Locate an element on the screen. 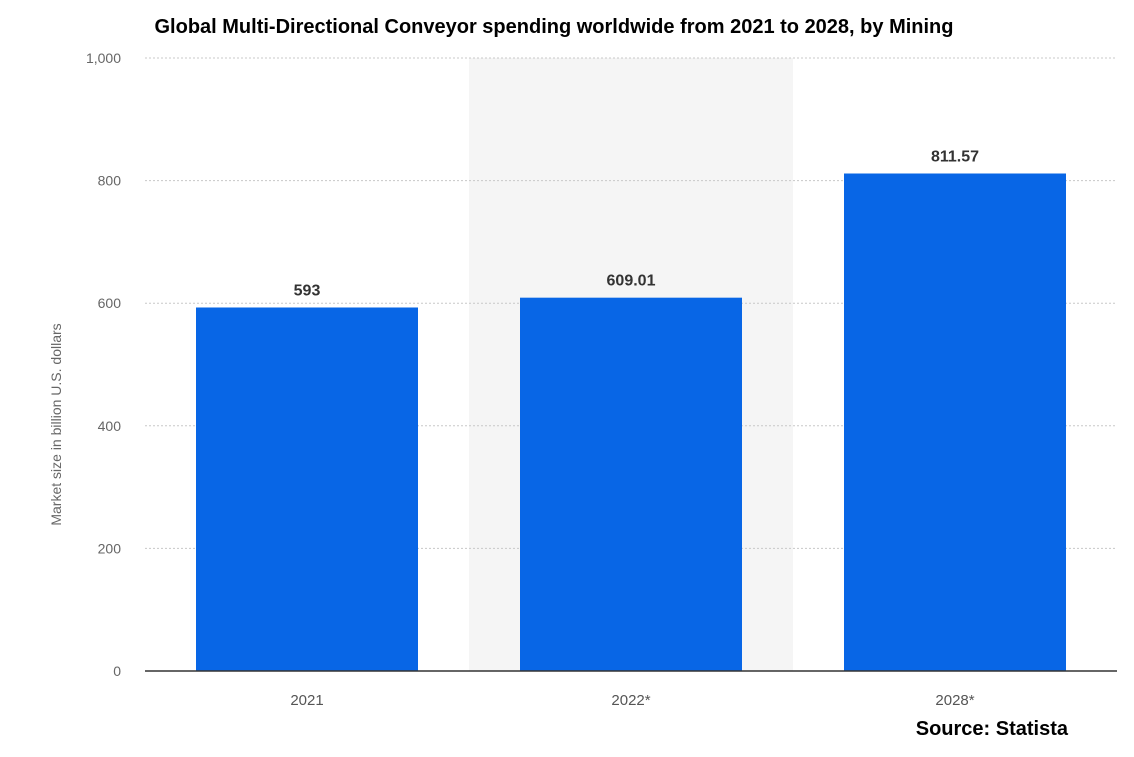  y-tick-label: 600 is located at coordinates (110, 303).